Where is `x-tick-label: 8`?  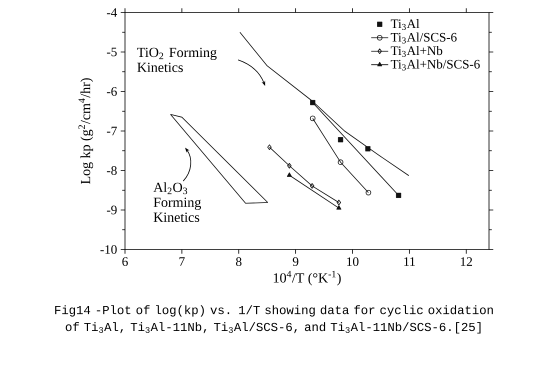 x-tick-label: 8 is located at coordinates (239, 261).